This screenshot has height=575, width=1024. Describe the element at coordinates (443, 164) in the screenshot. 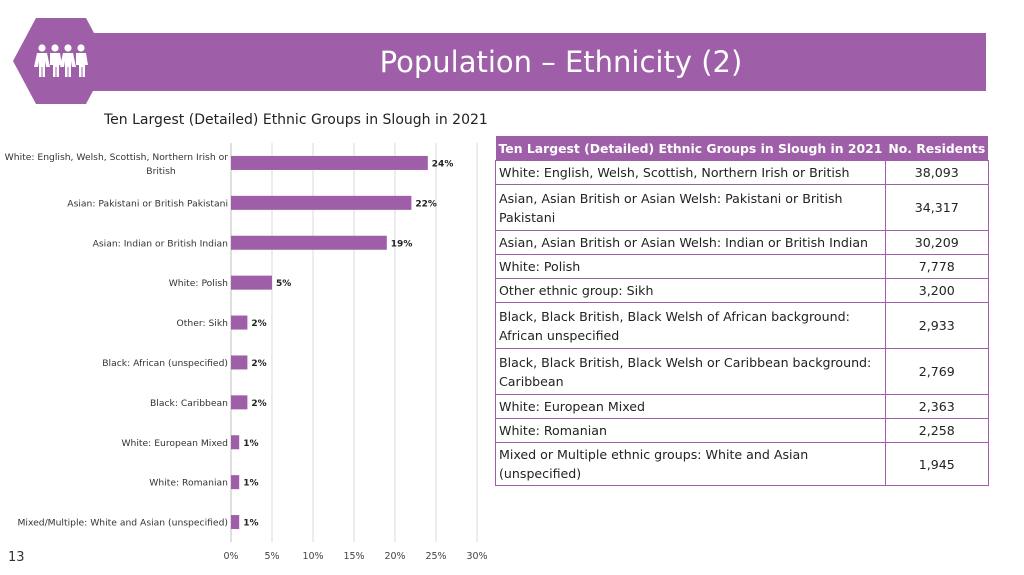

I see `data-label: 24%` at that location.